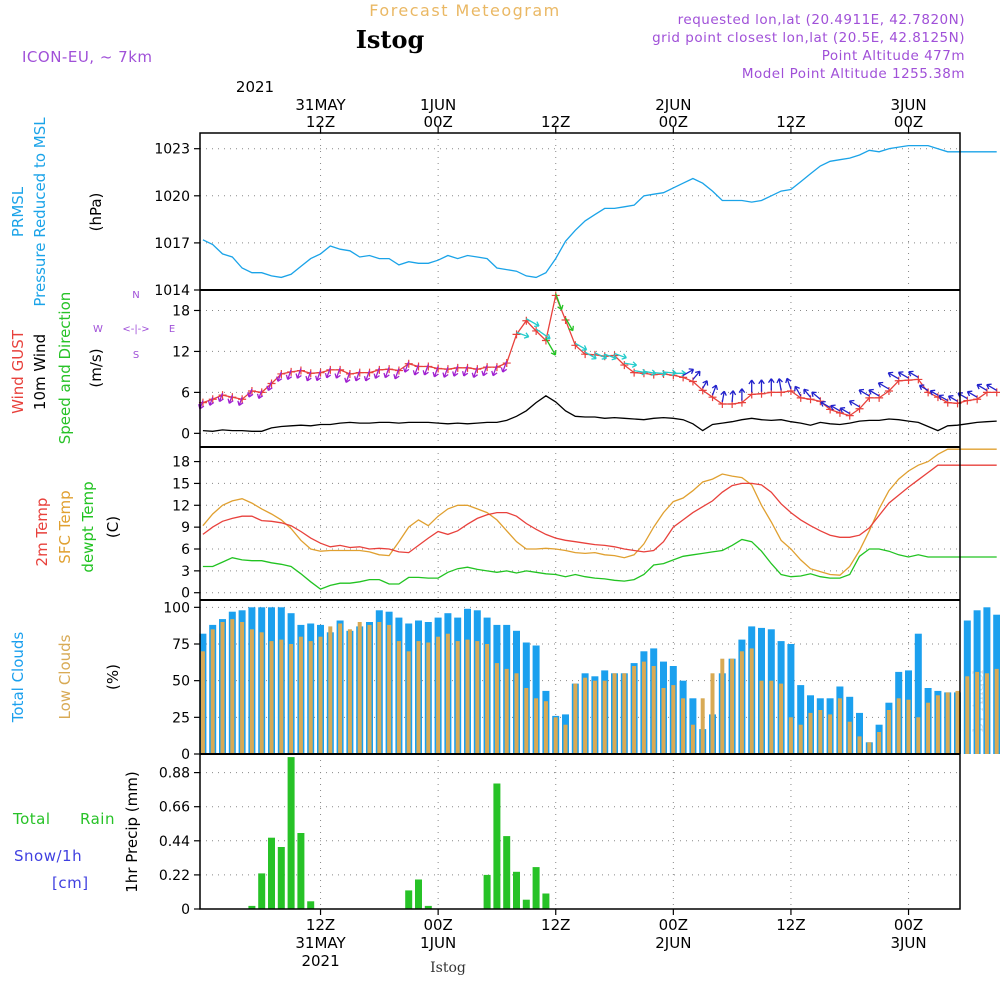  I want to click on temp-label-2m: 2m Temp, so click(42, 532).